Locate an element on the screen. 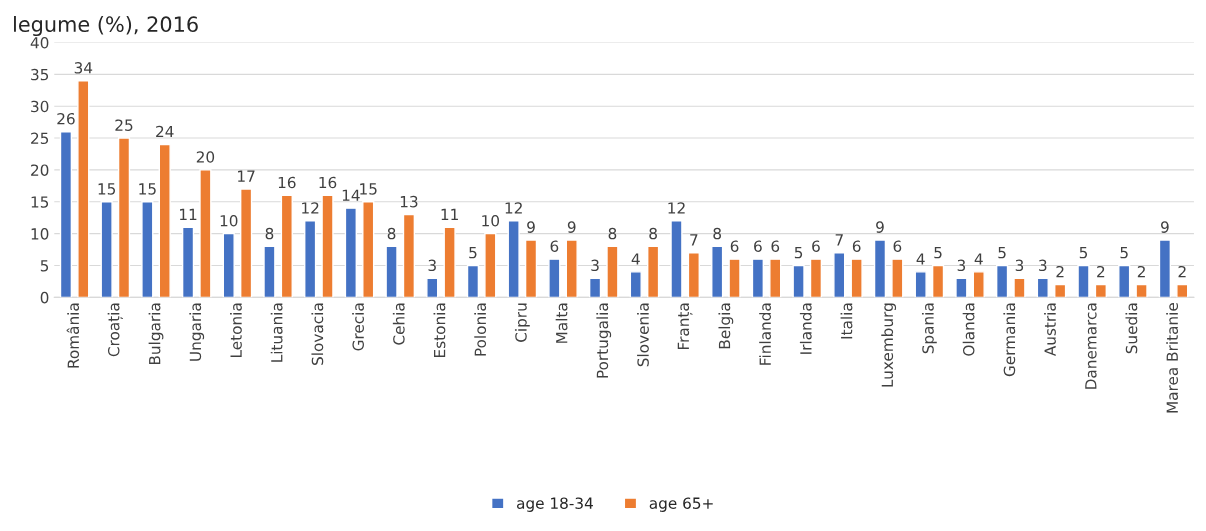  x-tick-label: Austria is located at coordinates (1050, 330).